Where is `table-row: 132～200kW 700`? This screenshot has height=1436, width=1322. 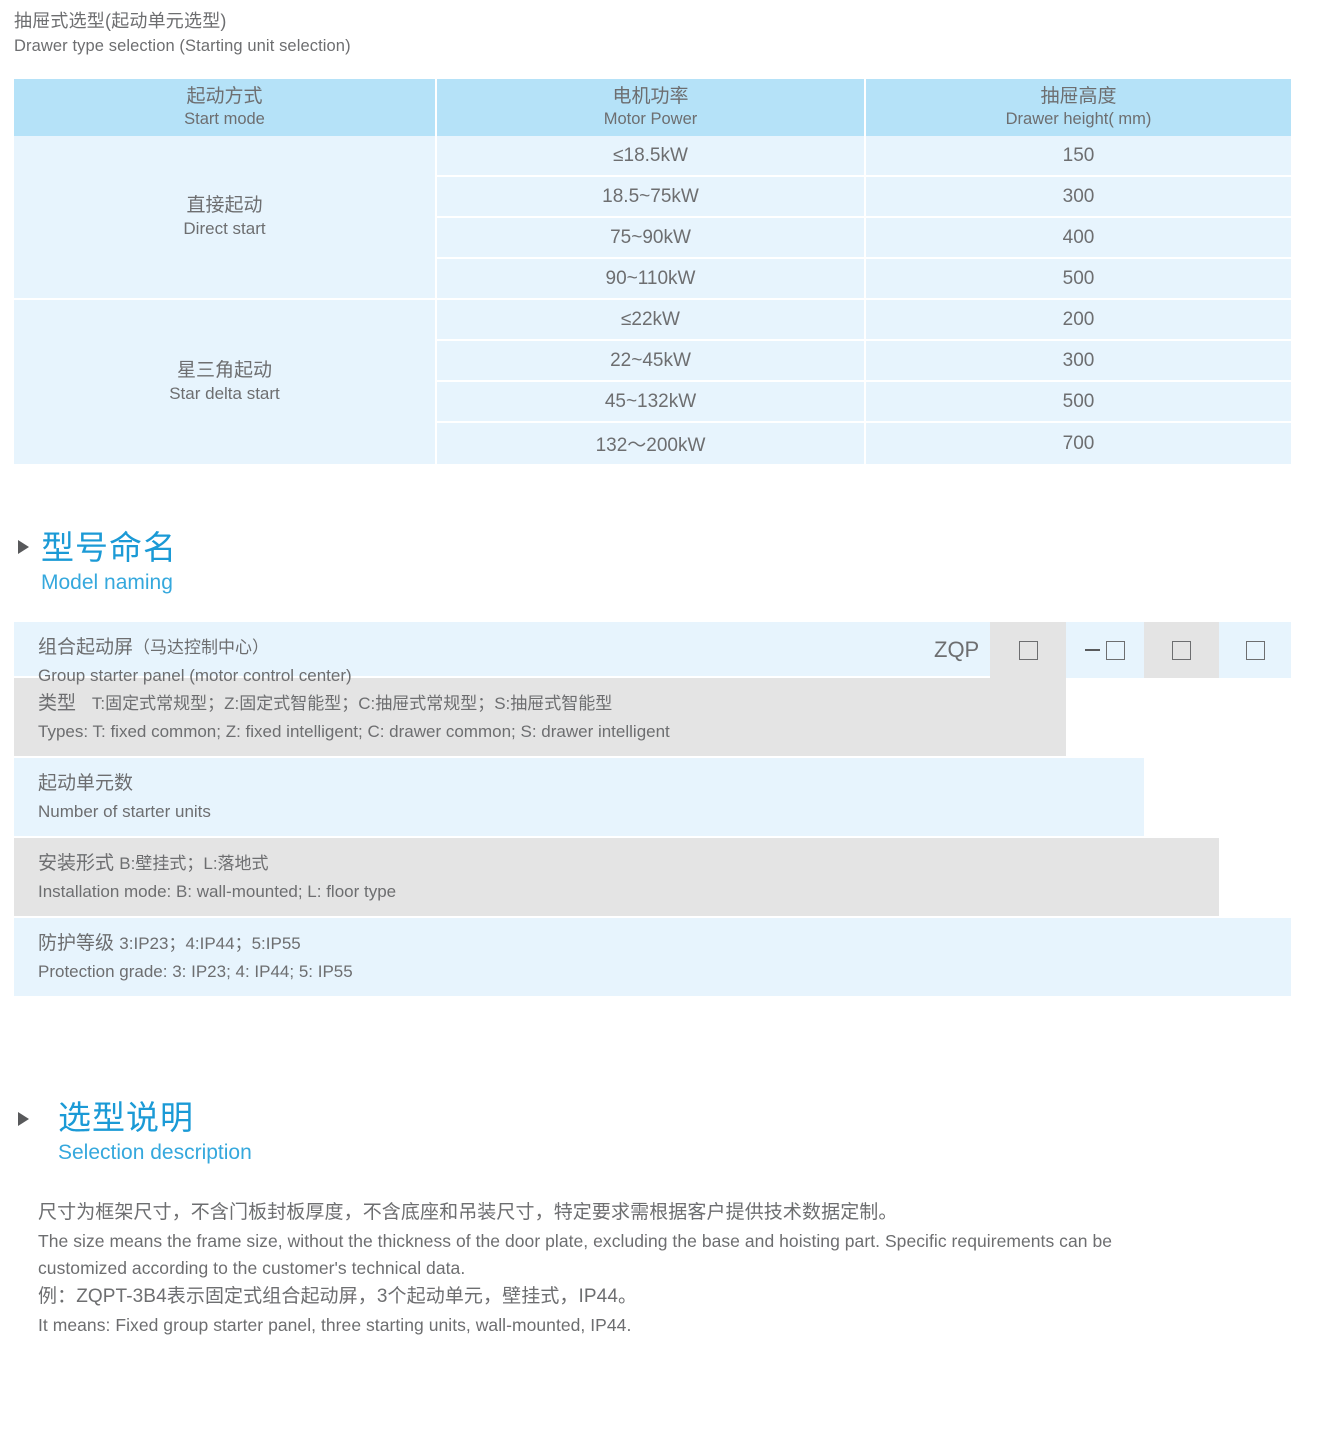
table-row: 132～200kW 700 is located at coordinates (652, 443).